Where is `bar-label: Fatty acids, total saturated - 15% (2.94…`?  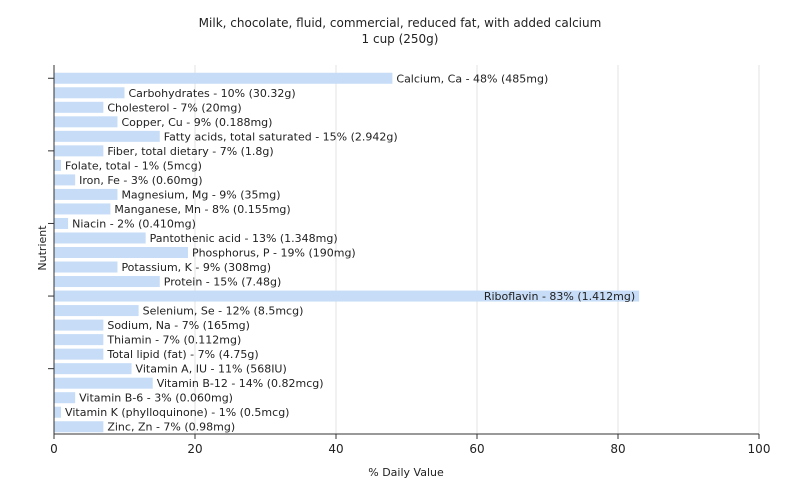 bar-label: Fatty acids, total saturated - 15% (2.94… is located at coordinates (281, 136).